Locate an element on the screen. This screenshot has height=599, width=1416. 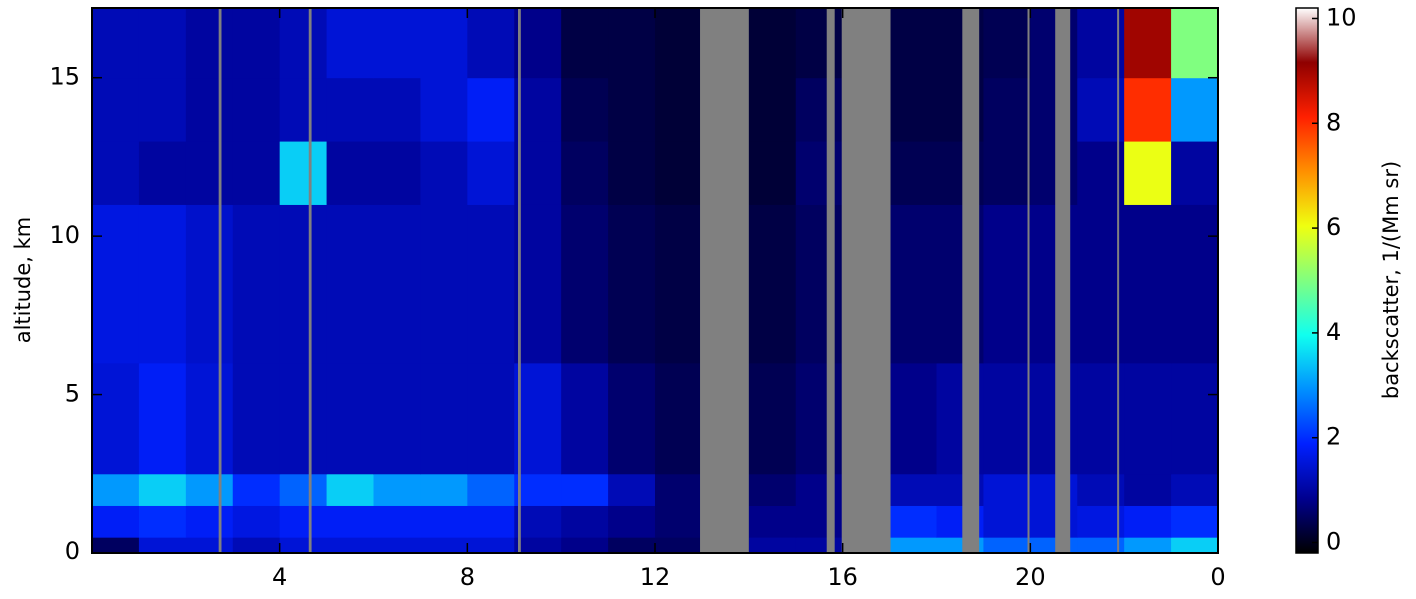
y-tick-label: 10 is located at coordinates (64, 235).